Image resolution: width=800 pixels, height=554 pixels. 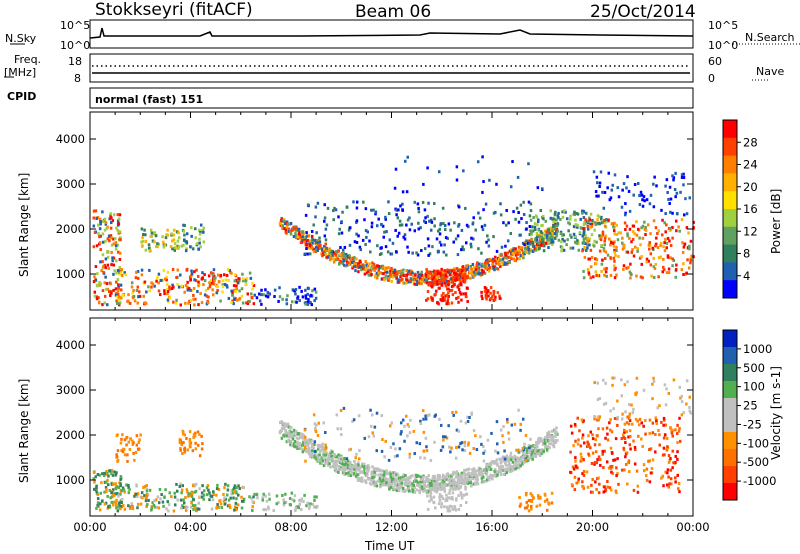 I want to click on colorbar-segment, so click(x=730, y=289).